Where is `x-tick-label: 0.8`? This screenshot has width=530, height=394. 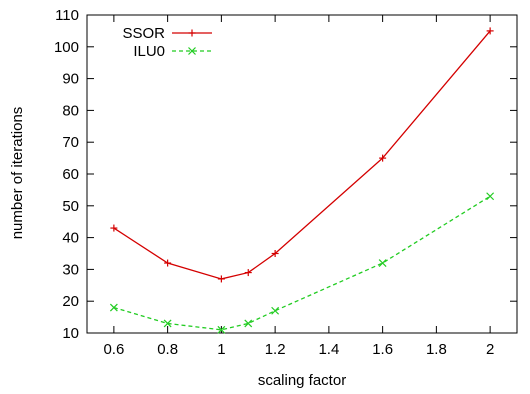 x-tick-label: 0.8 is located at coordinates (167, 349).